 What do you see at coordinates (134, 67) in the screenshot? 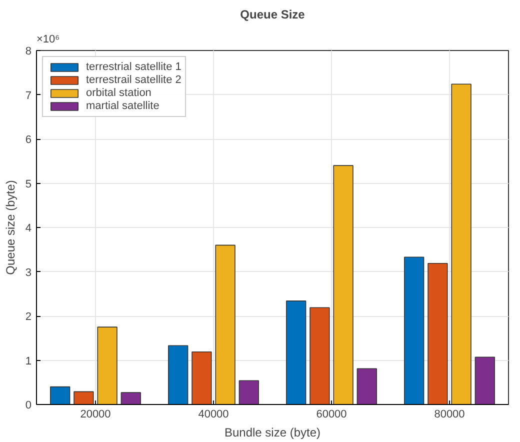
I see `legend-label: terrestrial satellite 1` at bounding box center [134, 67].